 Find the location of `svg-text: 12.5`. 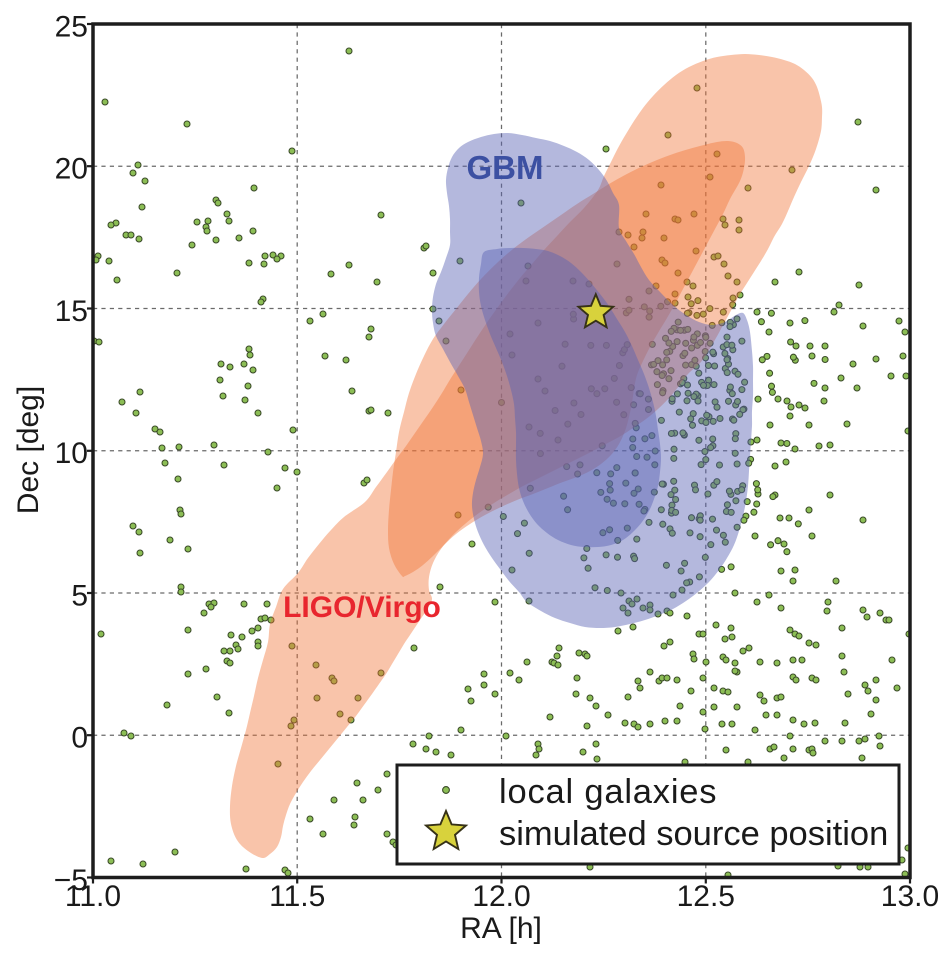

svg-text: 12.5 is located at coordinates (706, 896).